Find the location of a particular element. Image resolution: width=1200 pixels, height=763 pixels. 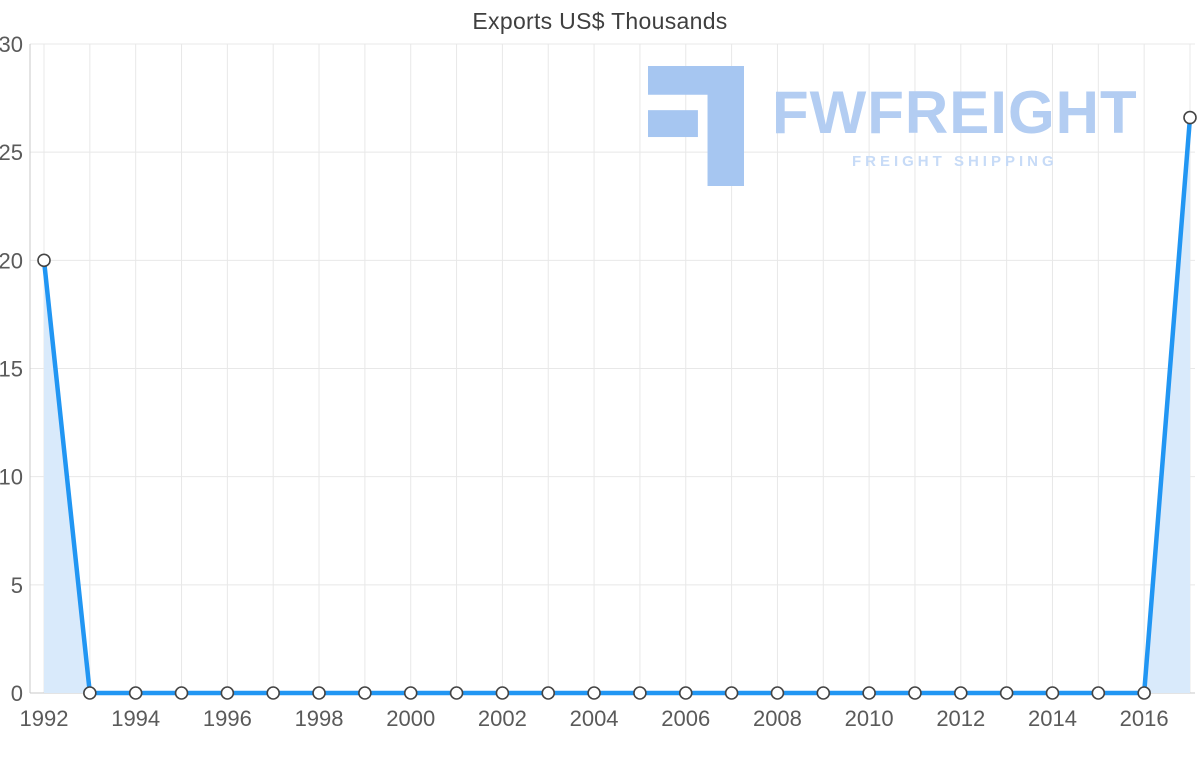

x-tick-label: 2008 is located at coordinates (777, 718).